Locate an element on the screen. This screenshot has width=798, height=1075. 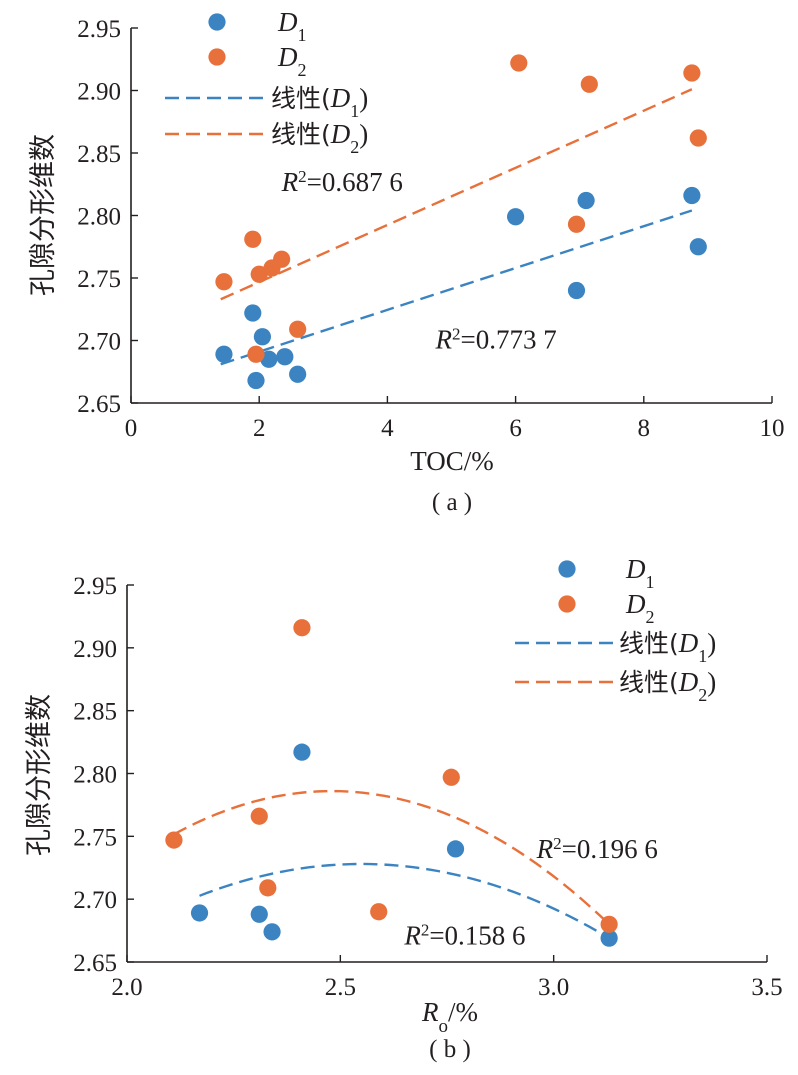
x-tick-label: 0 is located at coordinates (131, 428).